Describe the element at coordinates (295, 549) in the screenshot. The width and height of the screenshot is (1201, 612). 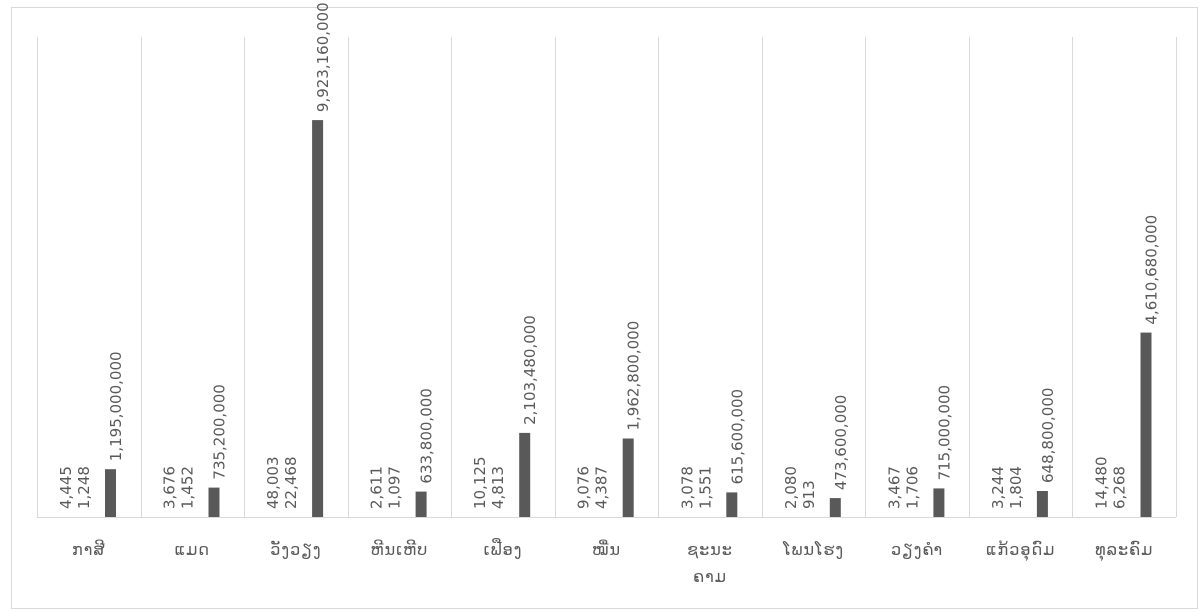
I see `x-tick-label: ວັງວຽງ` at that location.